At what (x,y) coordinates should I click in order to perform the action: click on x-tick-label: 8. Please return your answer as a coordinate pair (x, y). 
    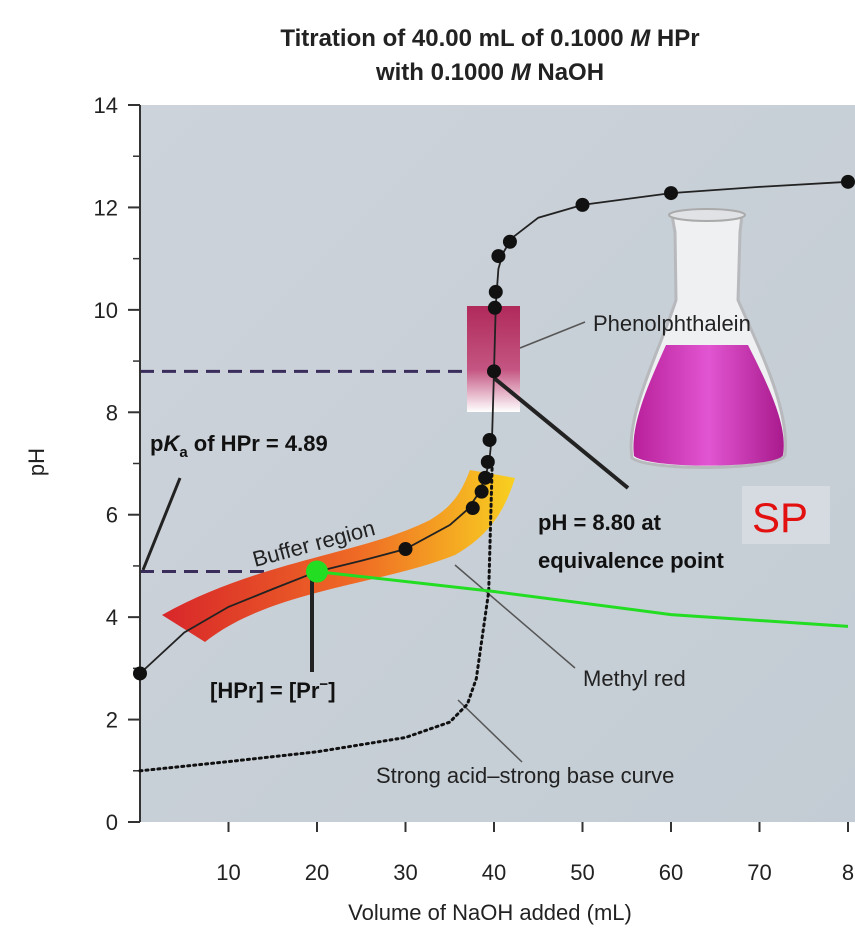
    Looking at the image, I should click on (848, 872).